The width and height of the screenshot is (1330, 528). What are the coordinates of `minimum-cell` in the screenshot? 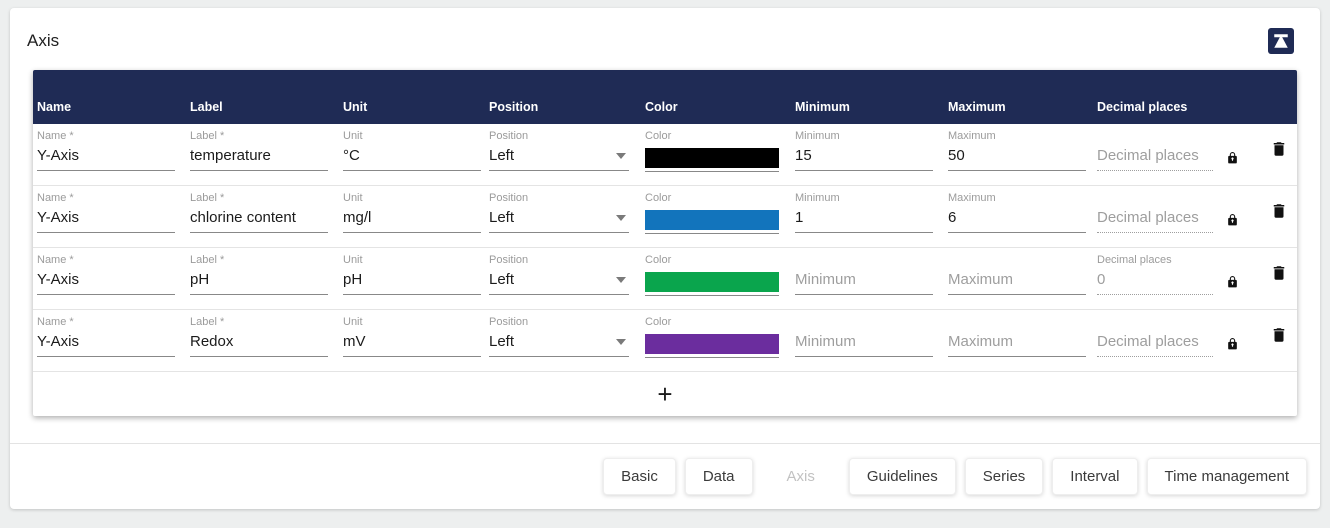 It's located at (871, 336).